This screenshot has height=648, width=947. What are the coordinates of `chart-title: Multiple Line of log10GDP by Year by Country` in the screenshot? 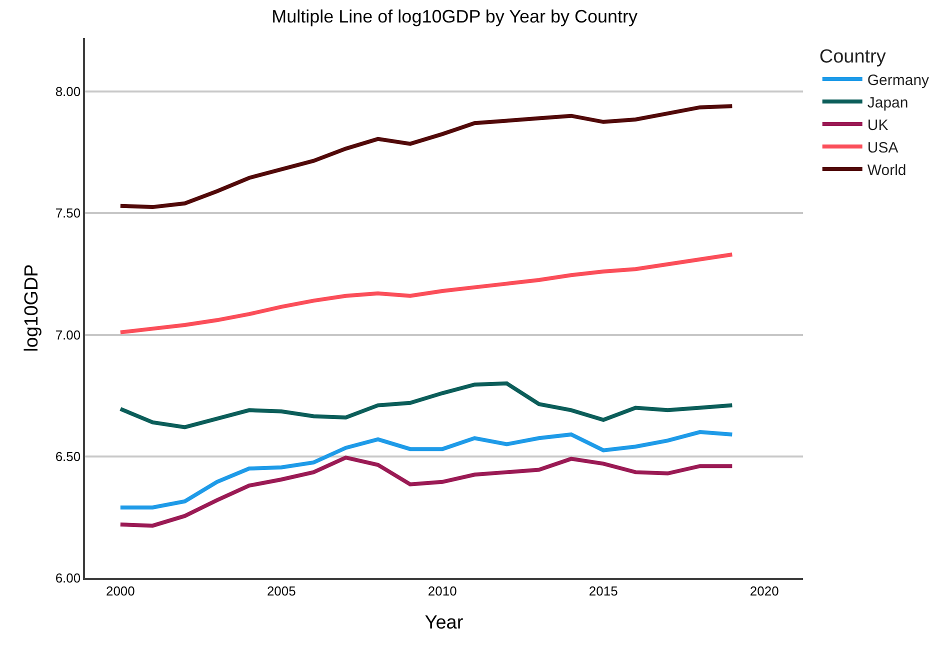 It's located at (455, 16).